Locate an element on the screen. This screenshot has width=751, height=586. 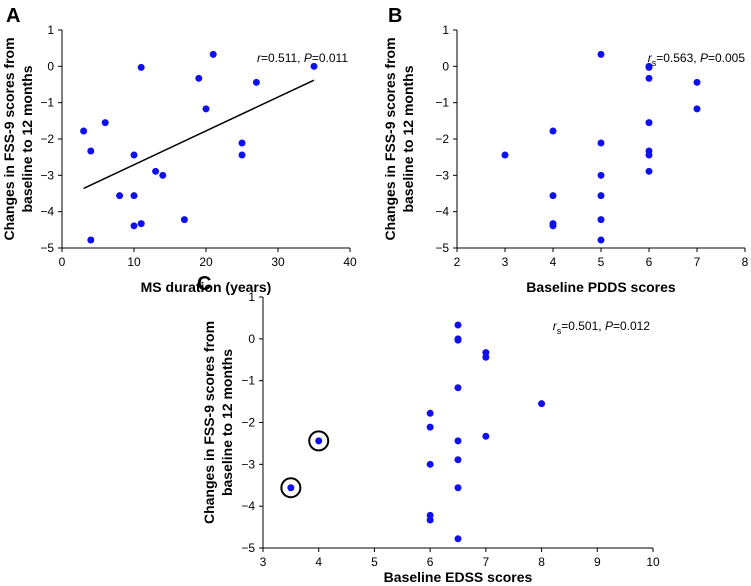
panel-letter: A is located at coordinates (13, 16).